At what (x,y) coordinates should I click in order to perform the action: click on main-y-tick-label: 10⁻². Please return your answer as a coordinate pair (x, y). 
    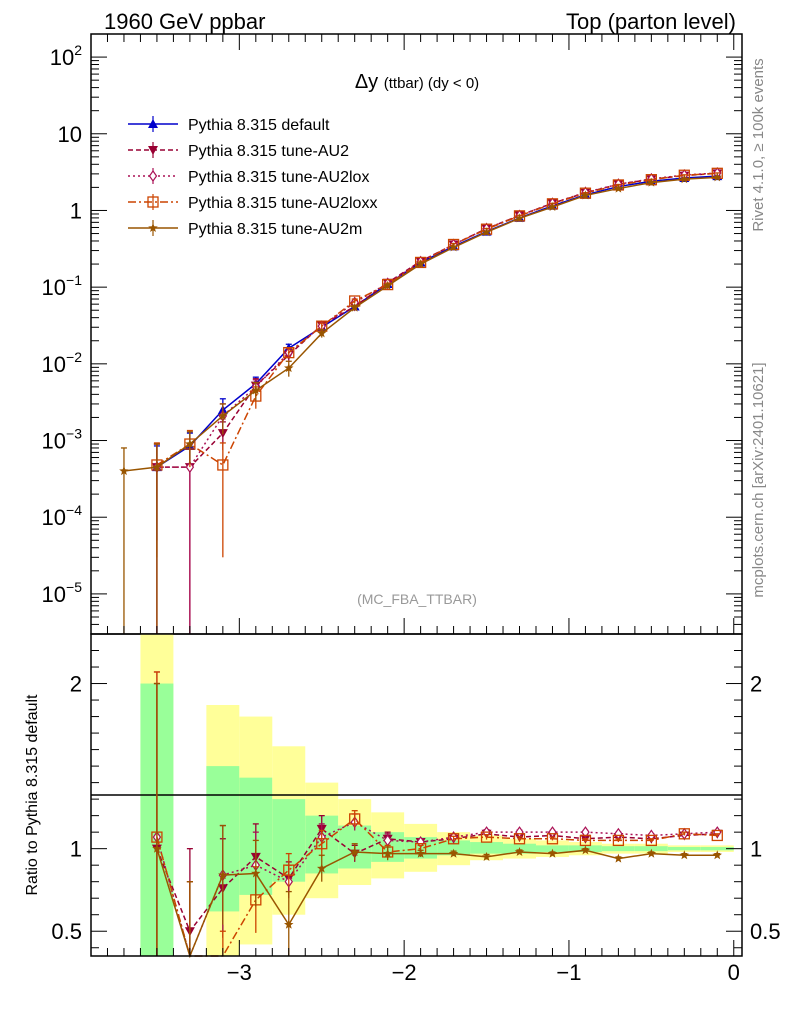
    Looking at the image, I should click on (62, 363).